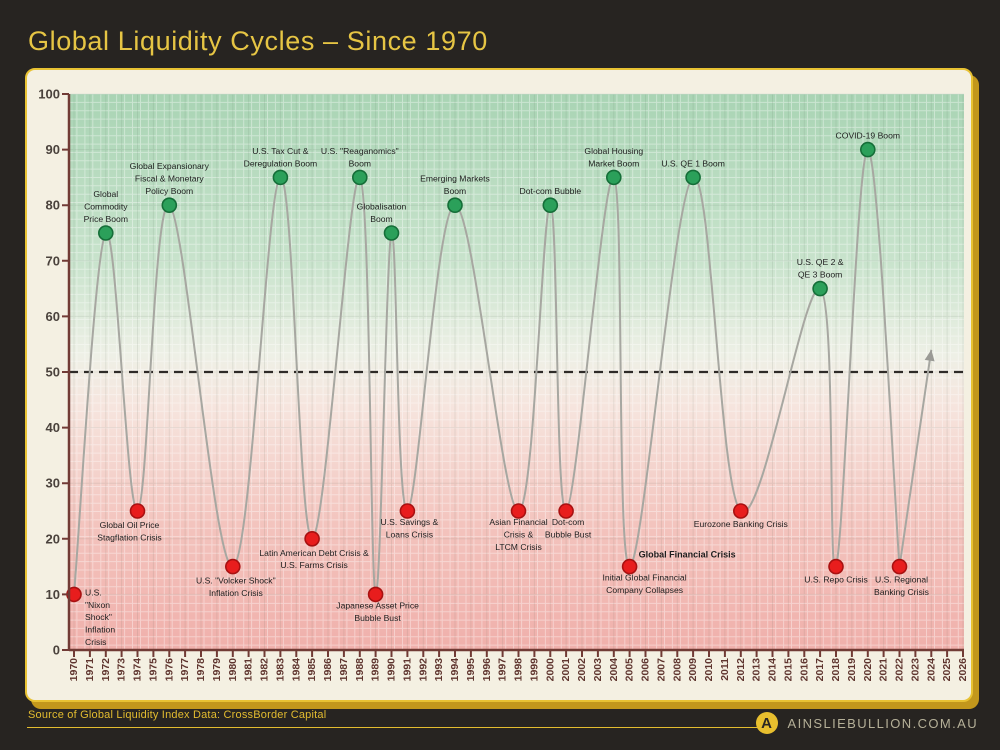 This screenshot has height=750, width=1000. Describe the element at coordinates (185, 670) in the screenshot. I see `svg-text: 1977` at that location.